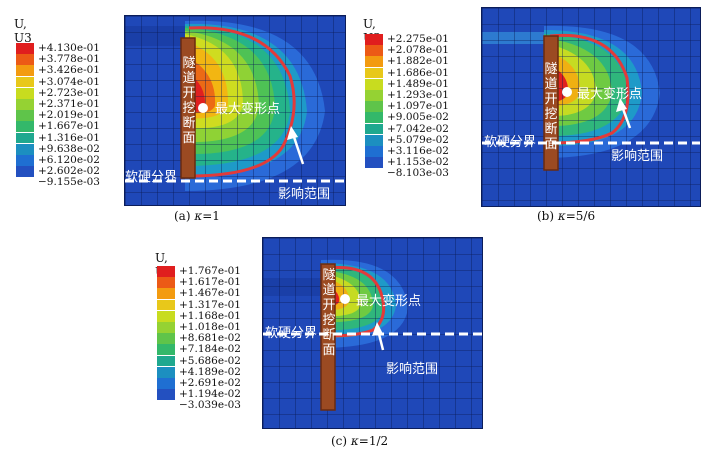 Image resolution: width=710 pixels, height=457 pixels. What do you see at coordinates (75, 59) in the screenshot?
I see `legend-row: +3.778e-01` at bounding box center [75, 59].